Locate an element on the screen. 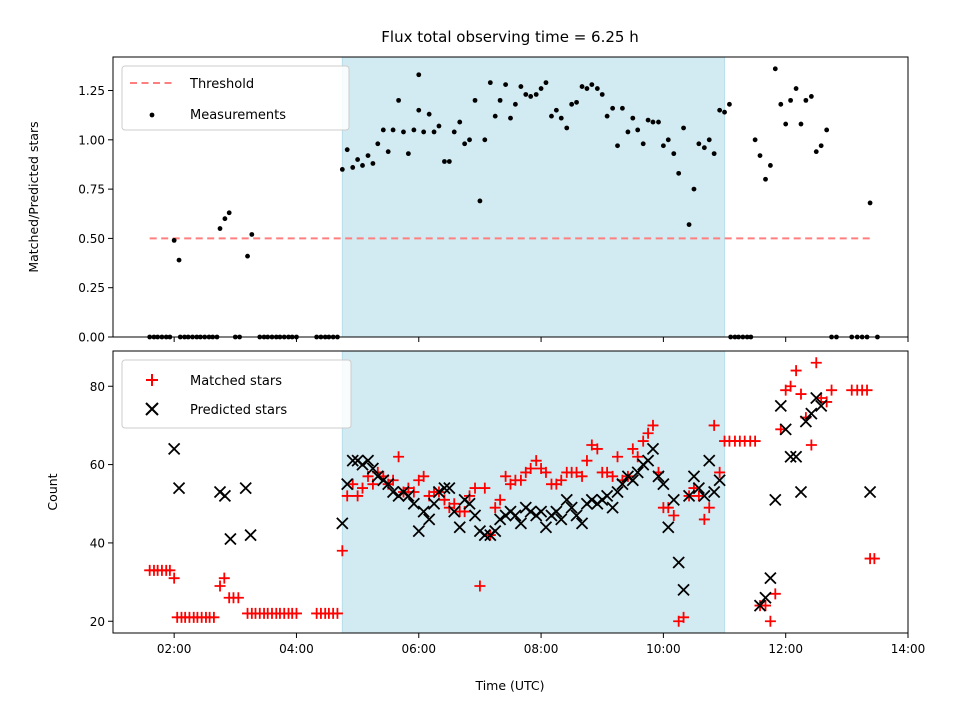  top-legend: Threshold Measurements is located at coordinates (235, 98).